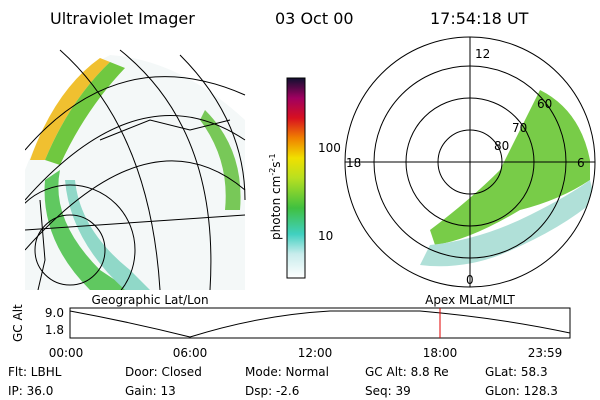  I want to click on info-field: Seq: 39, so click(388, 391).